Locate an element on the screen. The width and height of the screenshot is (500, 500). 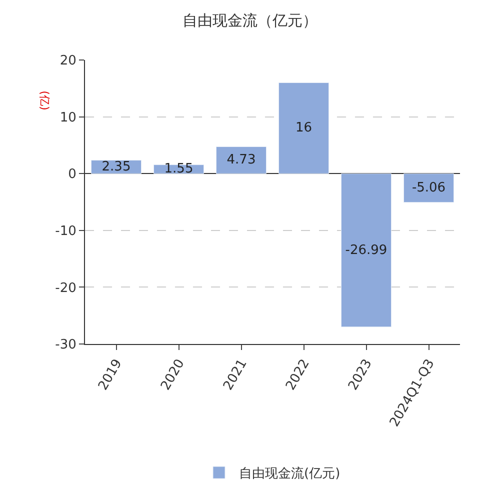
data-label: 16 is located at coordinates (303, 128).